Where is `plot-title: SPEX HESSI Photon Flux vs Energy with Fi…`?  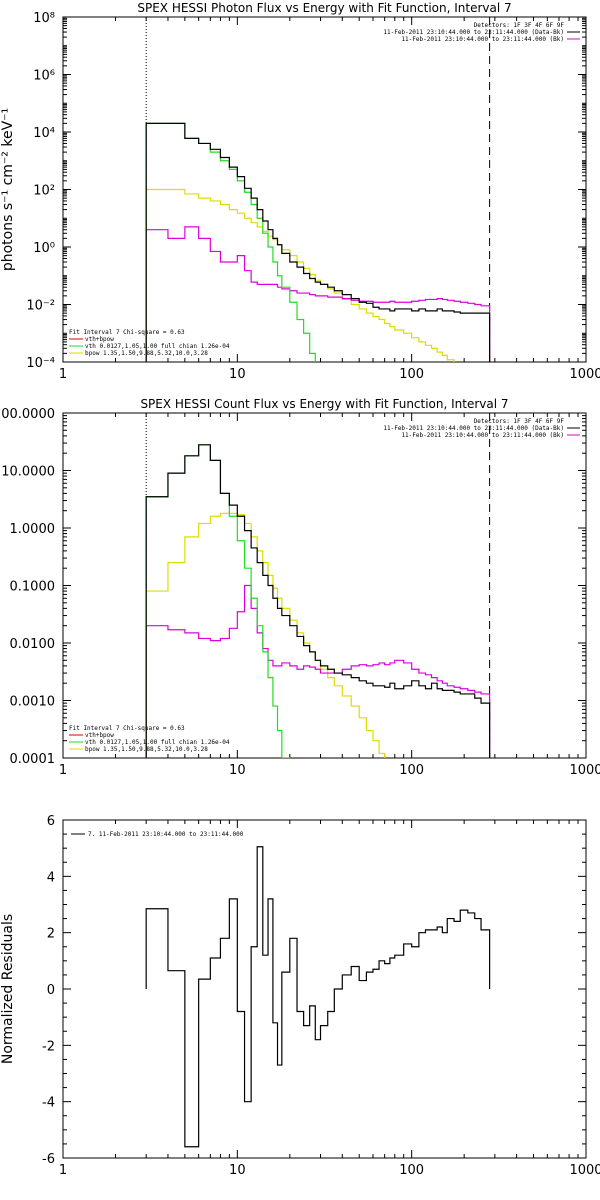
plot-title: SPEX HESSI Photon Flux vs Energy with Fi… is located at coordinates (324, 8).